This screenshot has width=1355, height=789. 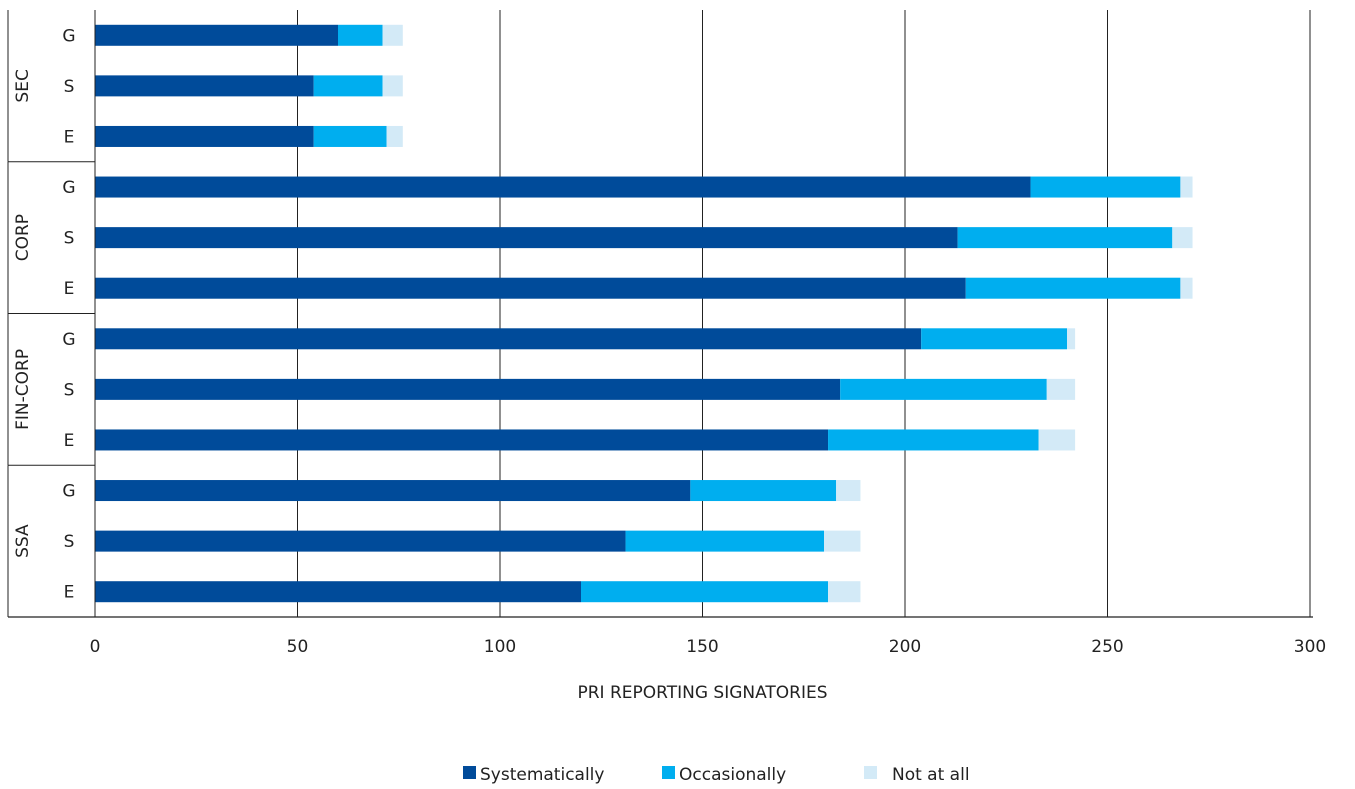 What do you see at coordinates (702, 693) in the screenshot?
I see `x-axis-title: PRI REPORTING SIGNATORIES` at bounding box center [702, 693].